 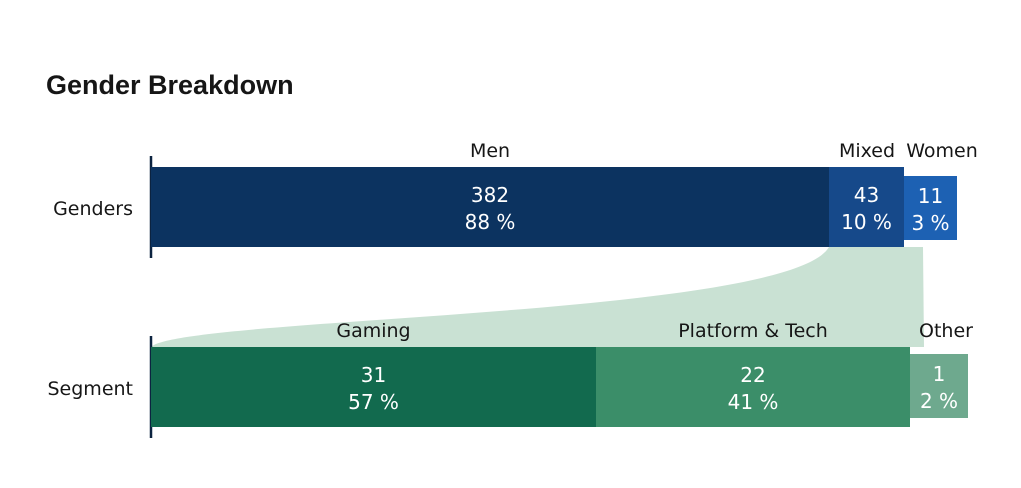 I want to click on segment-name-other: Other, so click(x=946, y=331).